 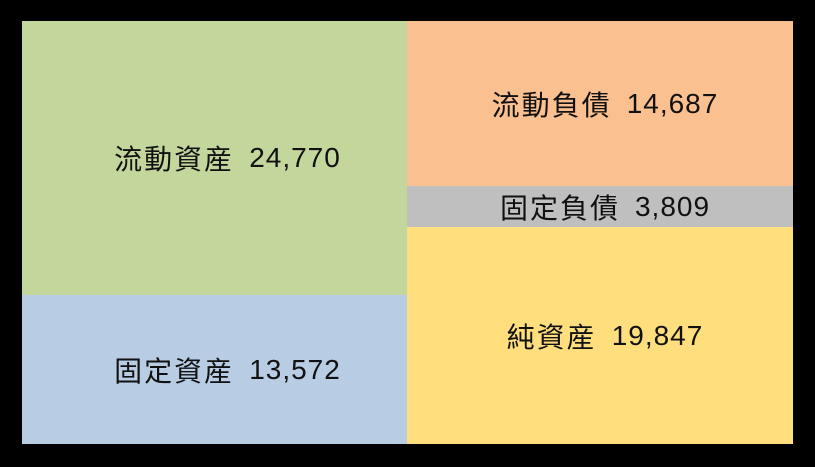 I want to click on fixed-assets-value: 13,572, so click(x=295, y=369).